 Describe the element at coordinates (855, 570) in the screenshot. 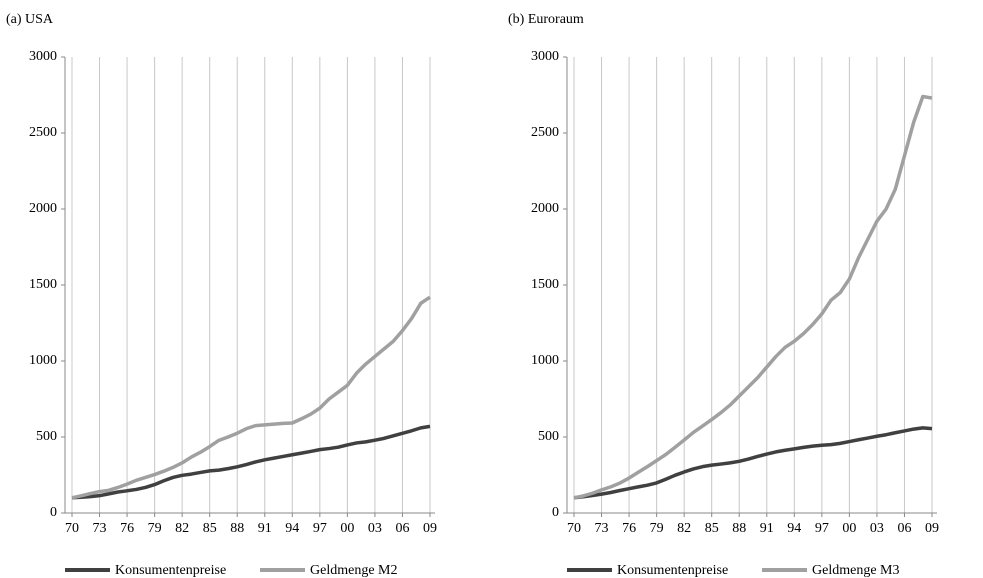

I see `legend-label: Geldmenge M3` at that location.